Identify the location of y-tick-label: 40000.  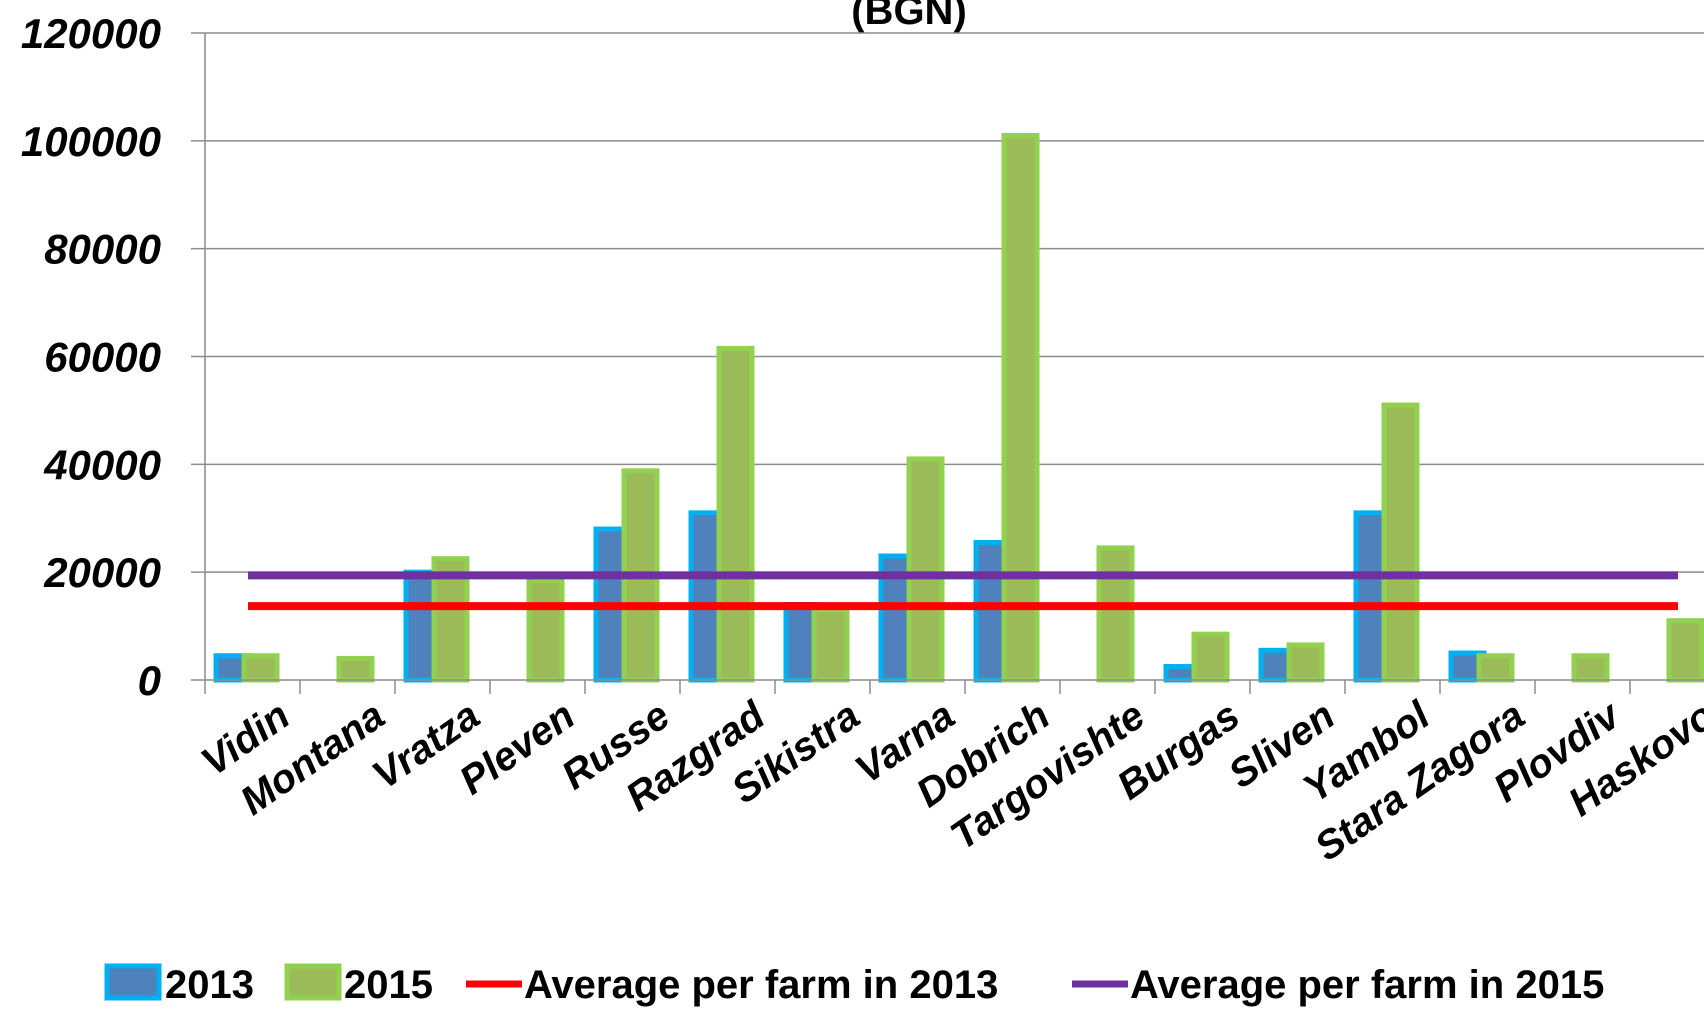
(102, 464).